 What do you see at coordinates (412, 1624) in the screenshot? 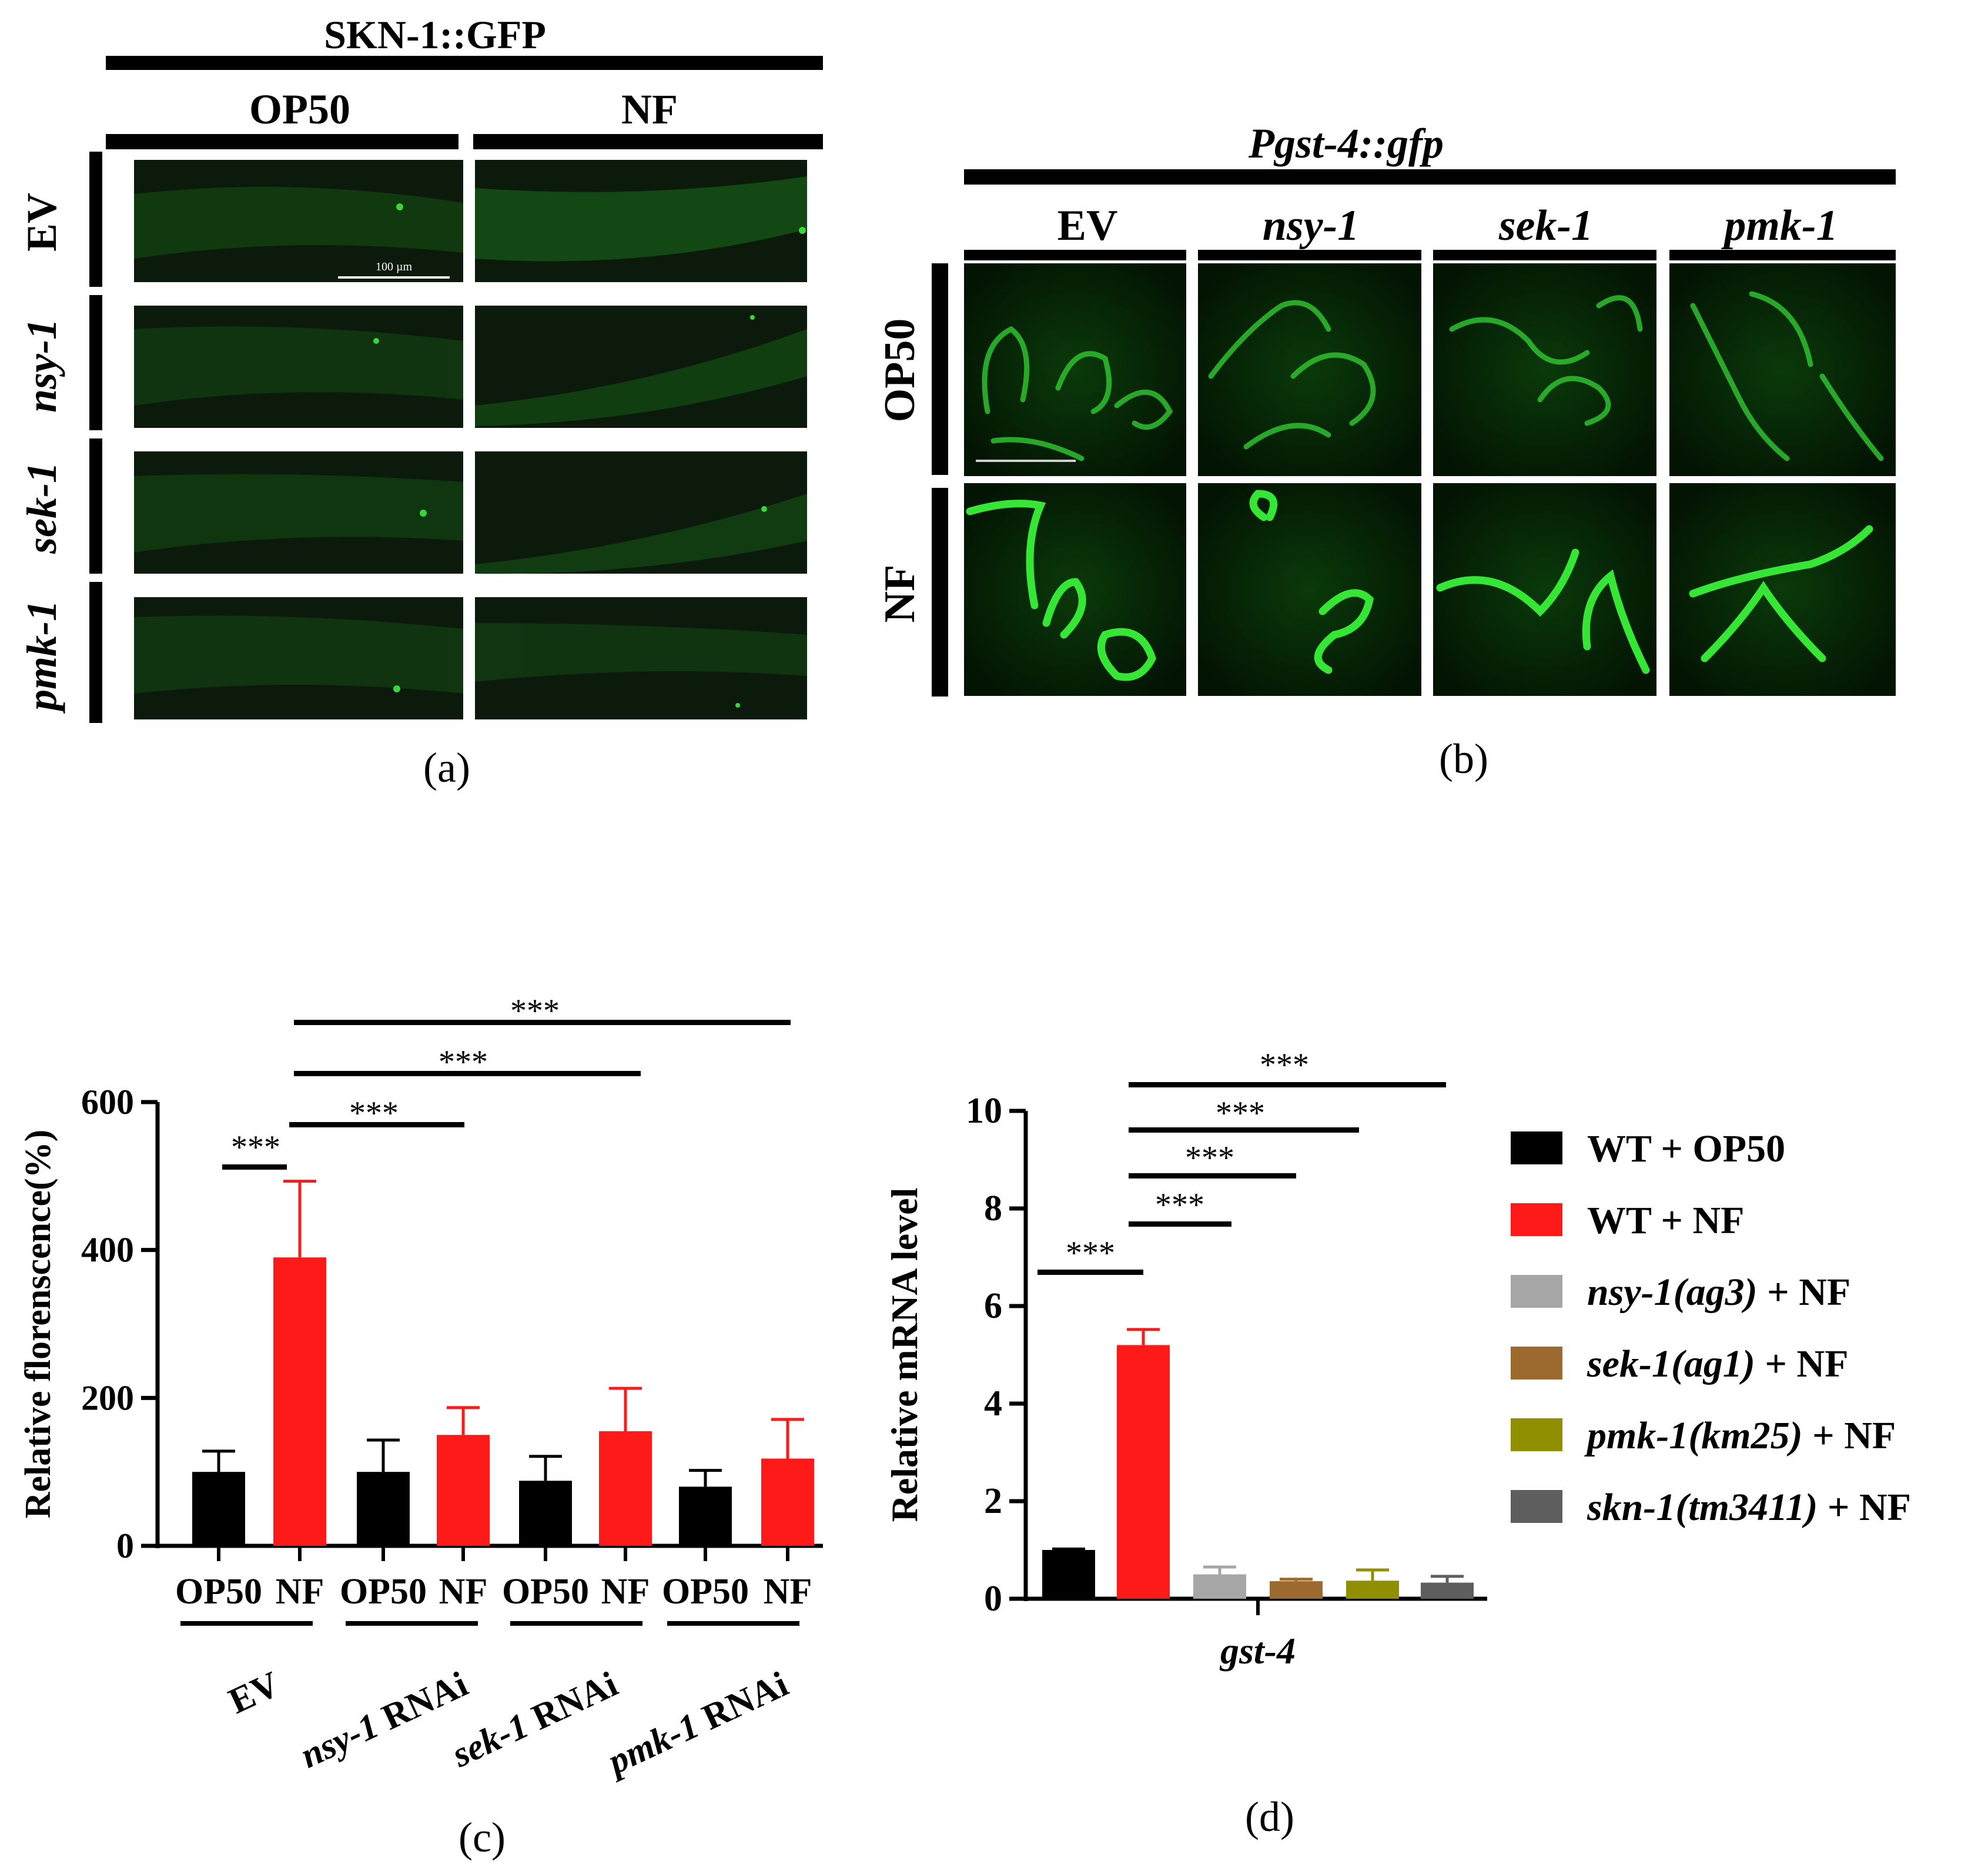
I see `panel-c-group-bar-nsy1` at bounding box center [412, 1624].